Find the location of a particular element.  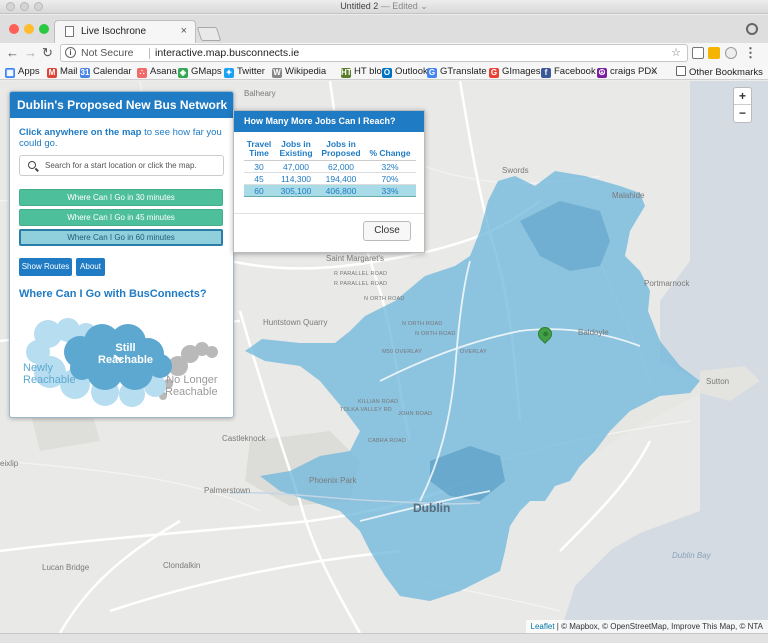

table-cell: 70% is located at coordinates (390, 178).